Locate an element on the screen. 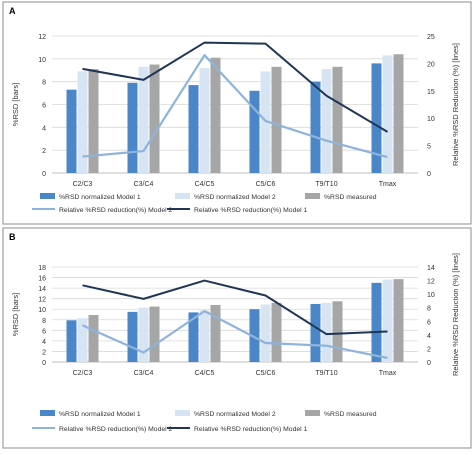  y-left-tick-label: 16 is located at coordinates (42, 279).